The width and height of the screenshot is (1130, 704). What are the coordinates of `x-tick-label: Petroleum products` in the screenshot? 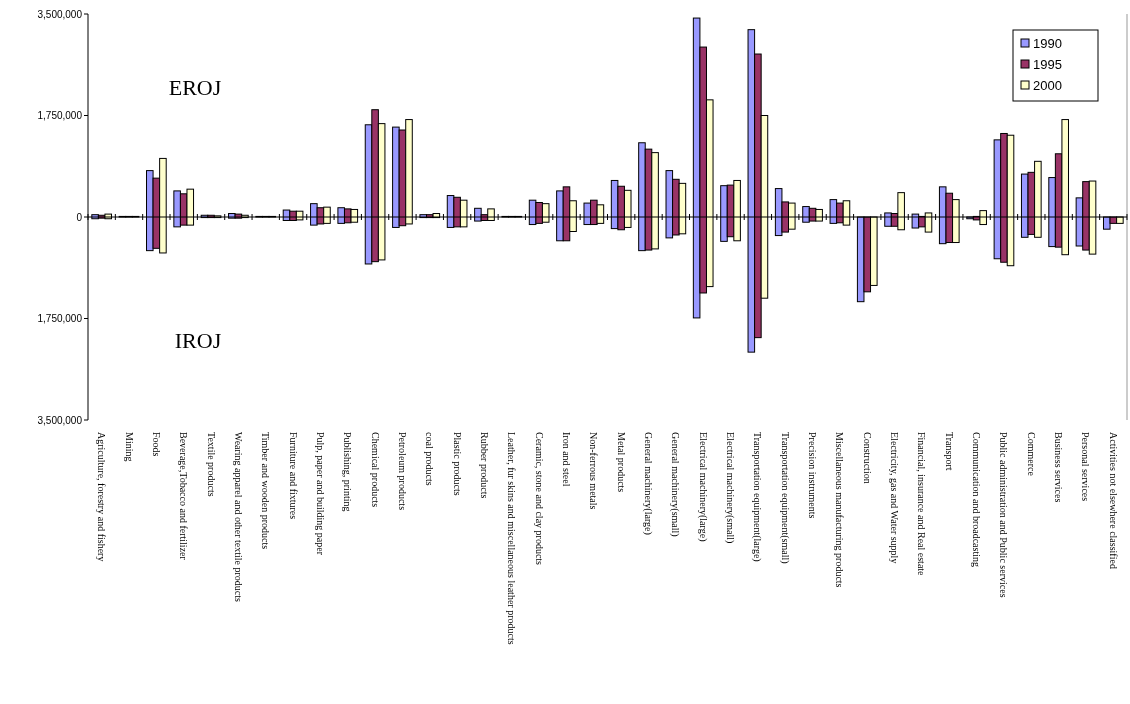 It's located at (402, 471).